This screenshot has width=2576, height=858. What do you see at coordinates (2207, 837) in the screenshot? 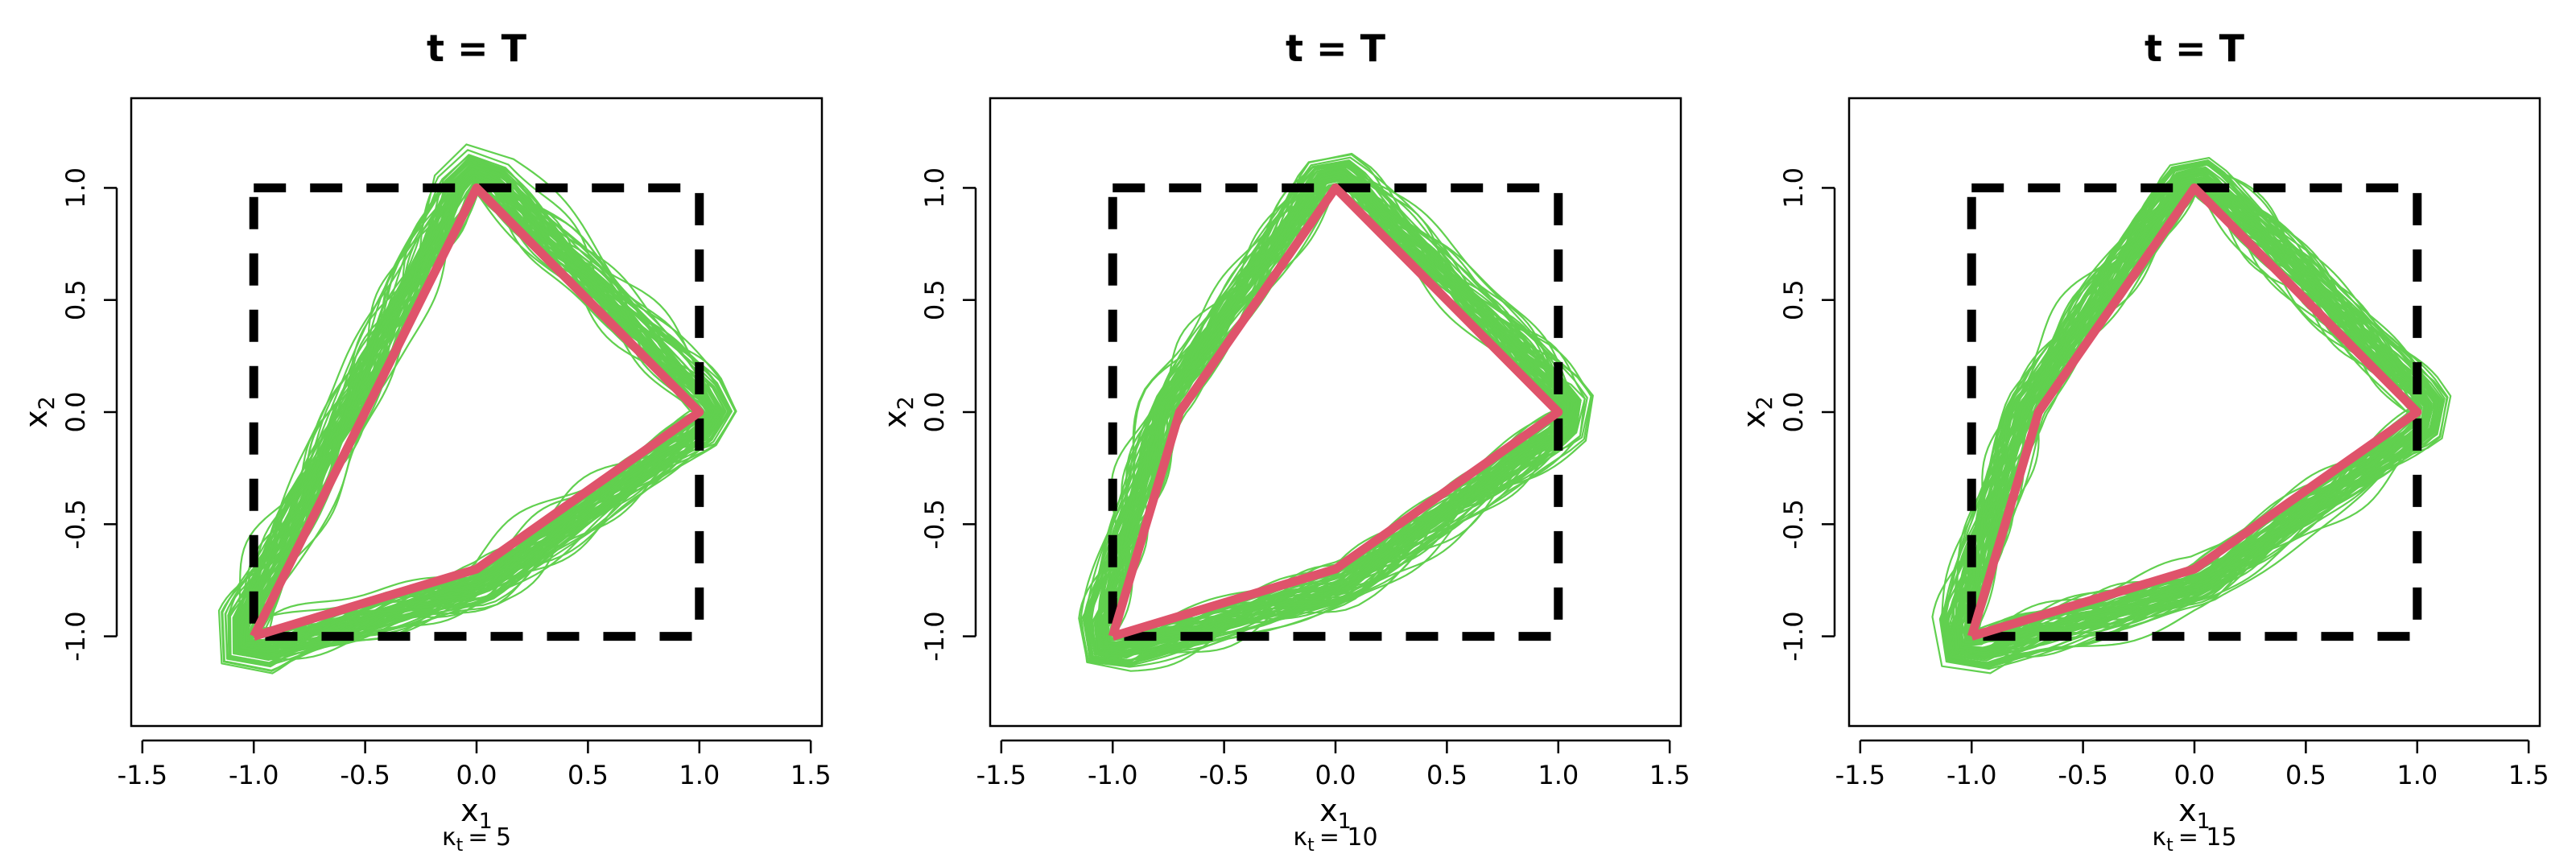
I see `kappa-value: = 15` at bounding box center [2207, 837].